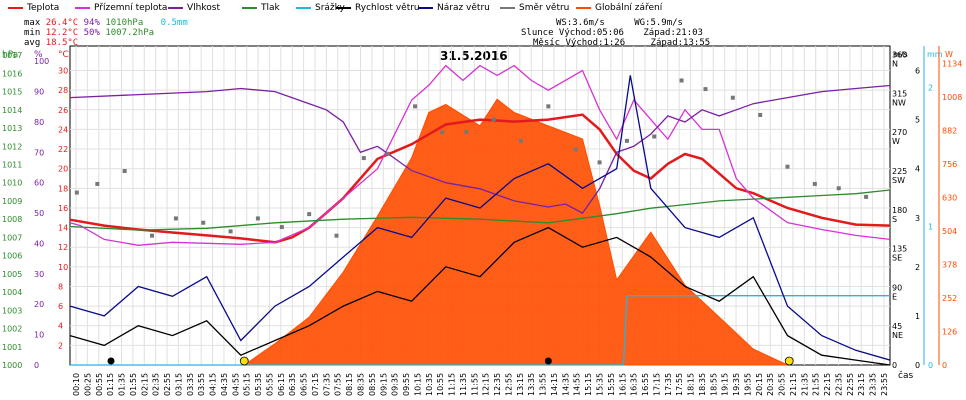  Describe the element at coordinates (39, 335) in the screenshot. I see `percent-tick-label: 10` at that location.